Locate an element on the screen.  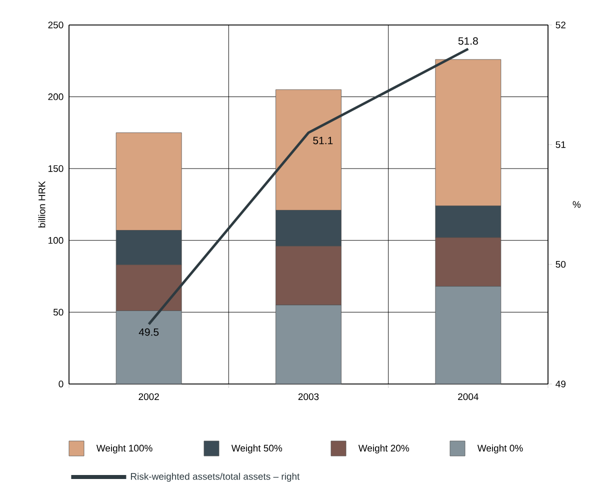
x-tick-label: 2002 is located at coordinates (148, 396).